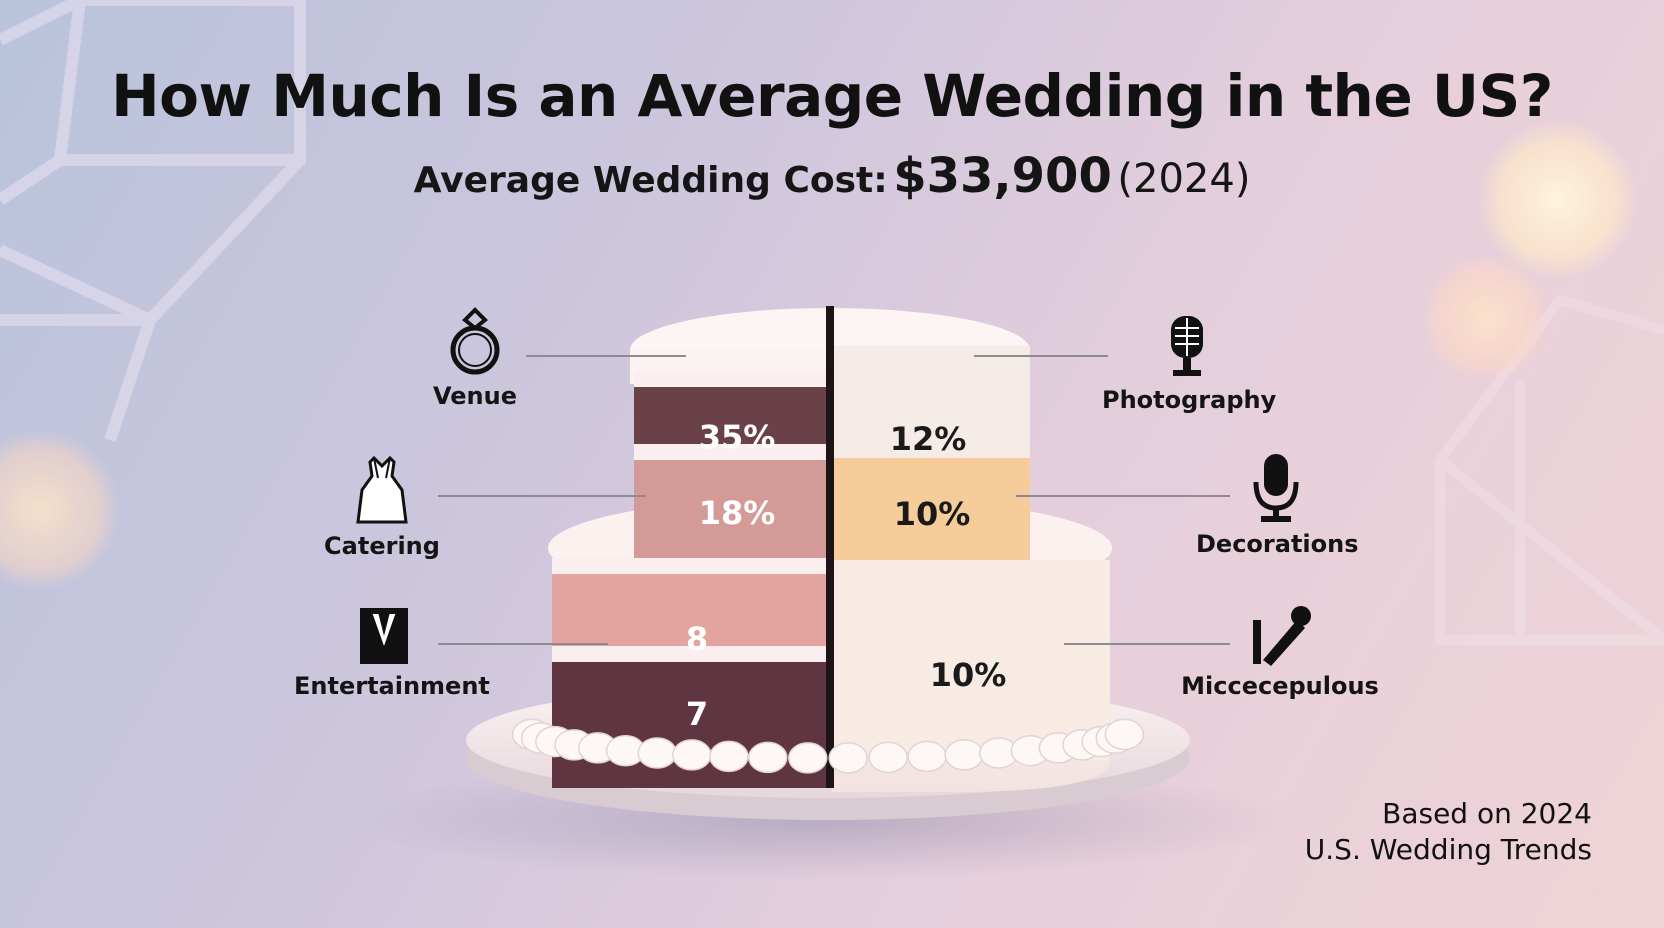 This screenshot has width=1664, height=928. I want to click on segment-label: 12%, so click(928, 439).